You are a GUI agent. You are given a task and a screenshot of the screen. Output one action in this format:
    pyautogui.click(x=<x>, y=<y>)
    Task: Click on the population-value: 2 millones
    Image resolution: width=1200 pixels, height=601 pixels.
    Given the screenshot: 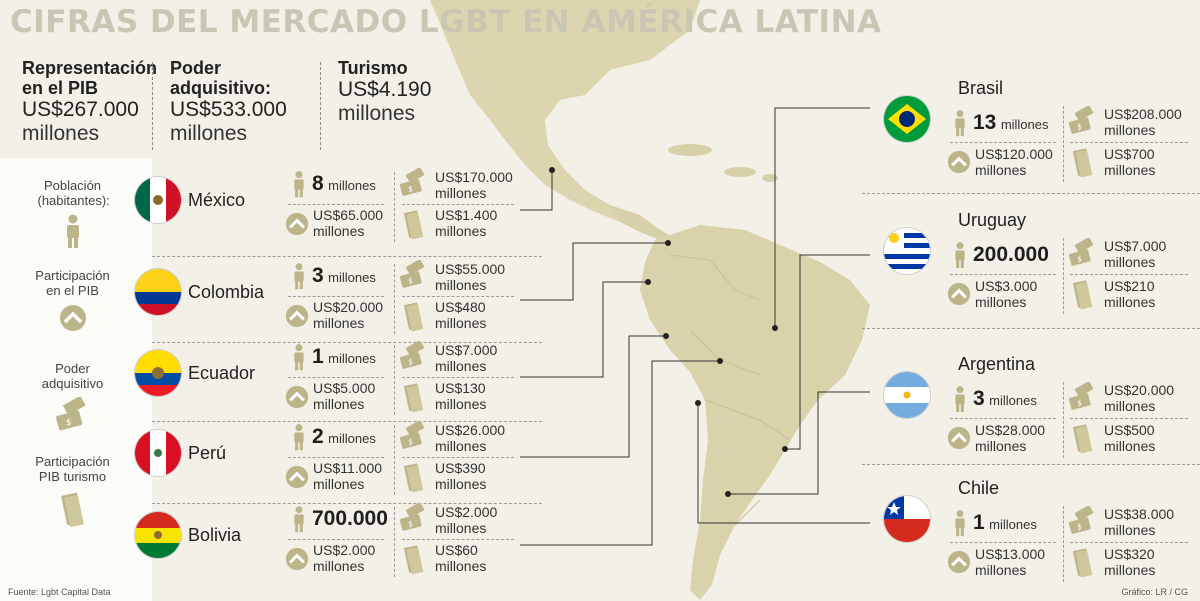 What is the action you would take?
    pyautogui.click(x=344, y=437)
    